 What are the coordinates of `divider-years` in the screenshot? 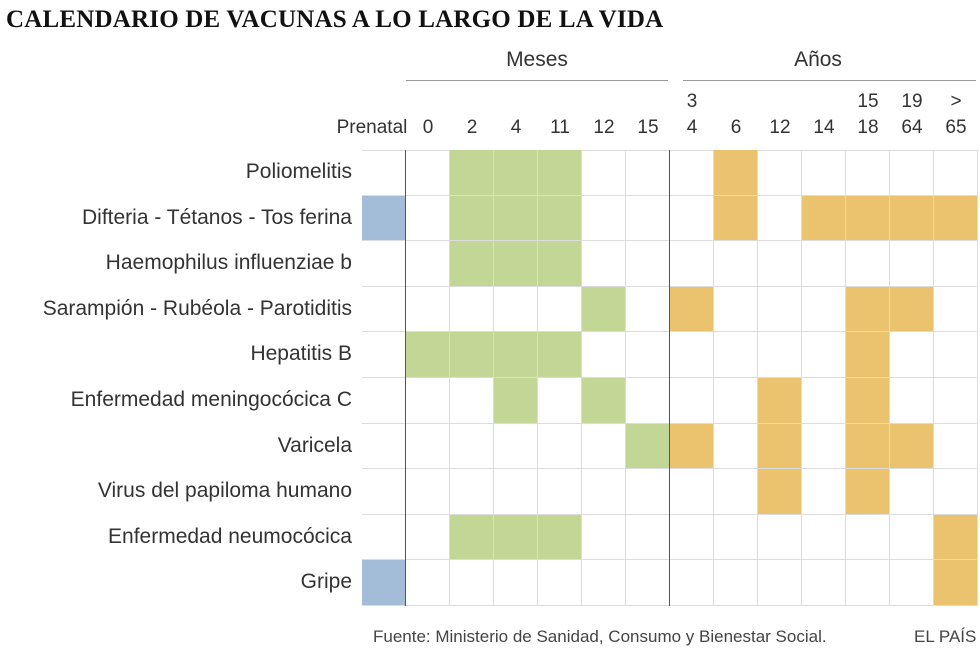 It's located at (669, 378).